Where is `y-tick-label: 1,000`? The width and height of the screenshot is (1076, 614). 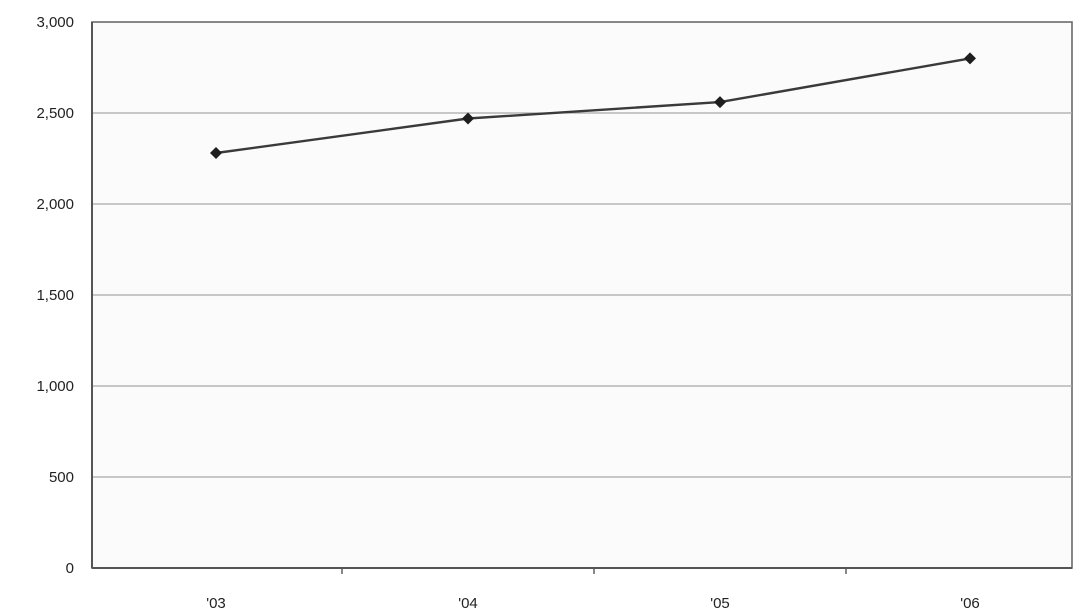 y-tick-label: 1,000 is located at coordinates (55, 386).